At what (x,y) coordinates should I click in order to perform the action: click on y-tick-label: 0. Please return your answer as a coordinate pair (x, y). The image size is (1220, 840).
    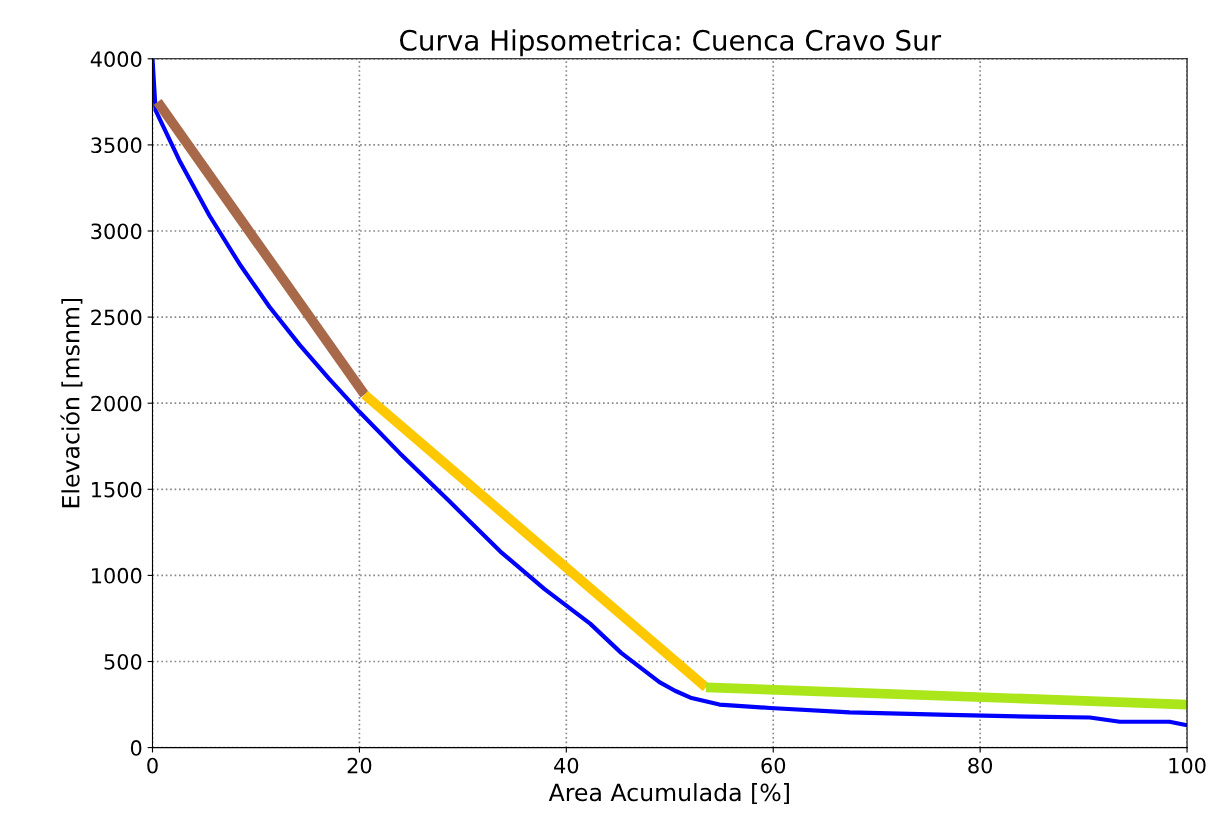
    Looking at the image, I should click on (136, 748).